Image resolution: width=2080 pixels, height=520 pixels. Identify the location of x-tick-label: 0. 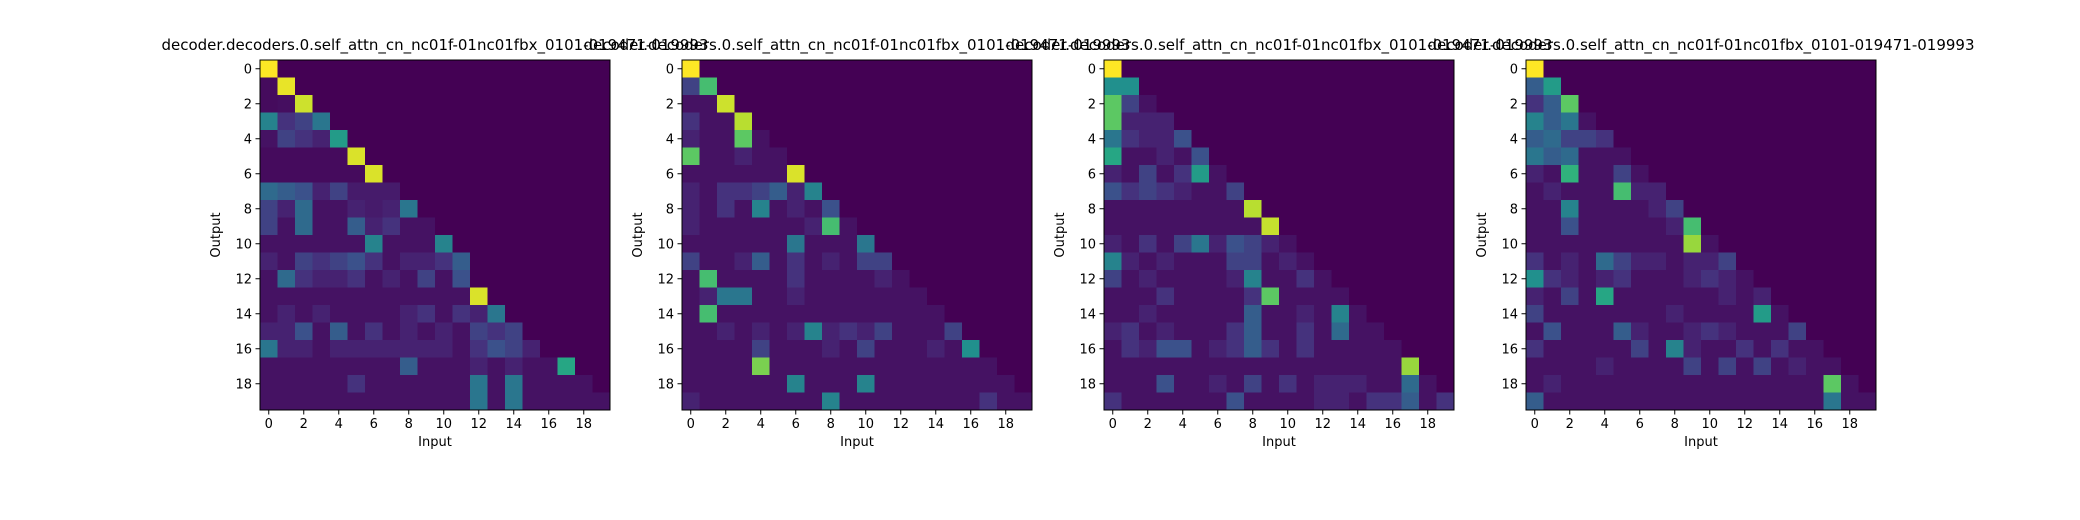
(691, 424).